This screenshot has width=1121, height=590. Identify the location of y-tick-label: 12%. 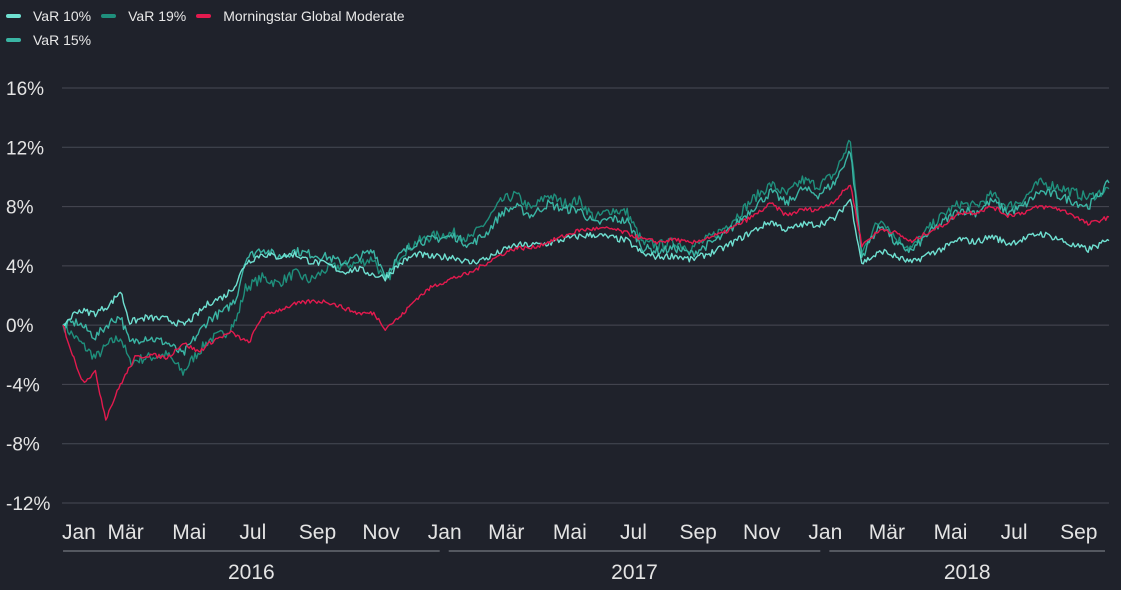
(25, 148).